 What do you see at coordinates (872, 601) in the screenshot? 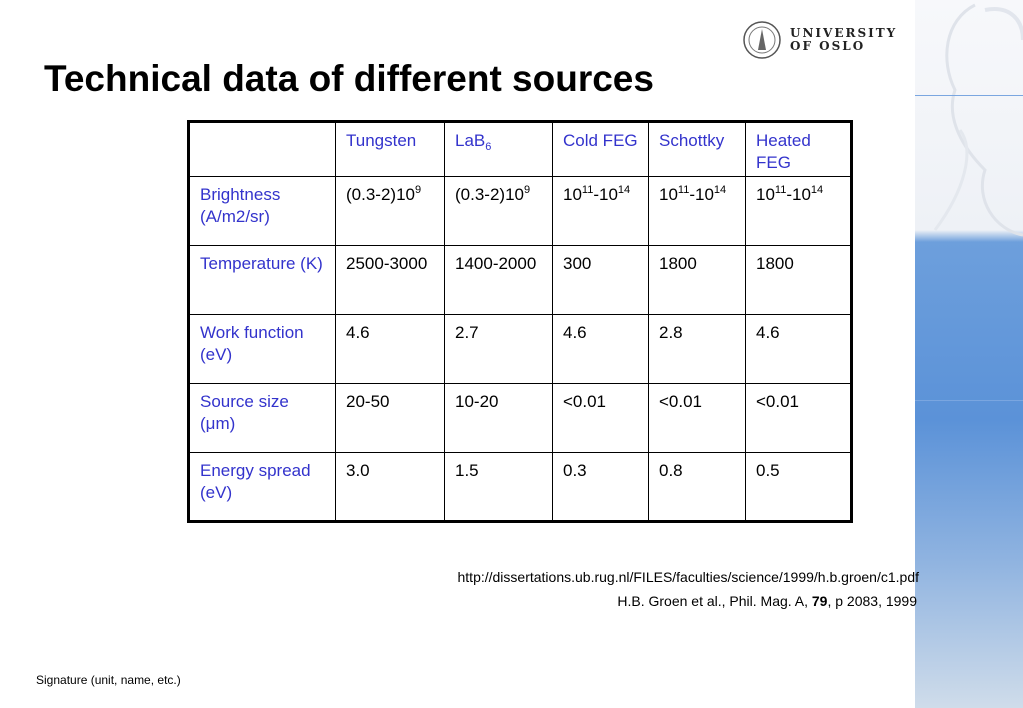
I see `citation-suffix: , p 2083, 1999` at bounding box center [872, 601].